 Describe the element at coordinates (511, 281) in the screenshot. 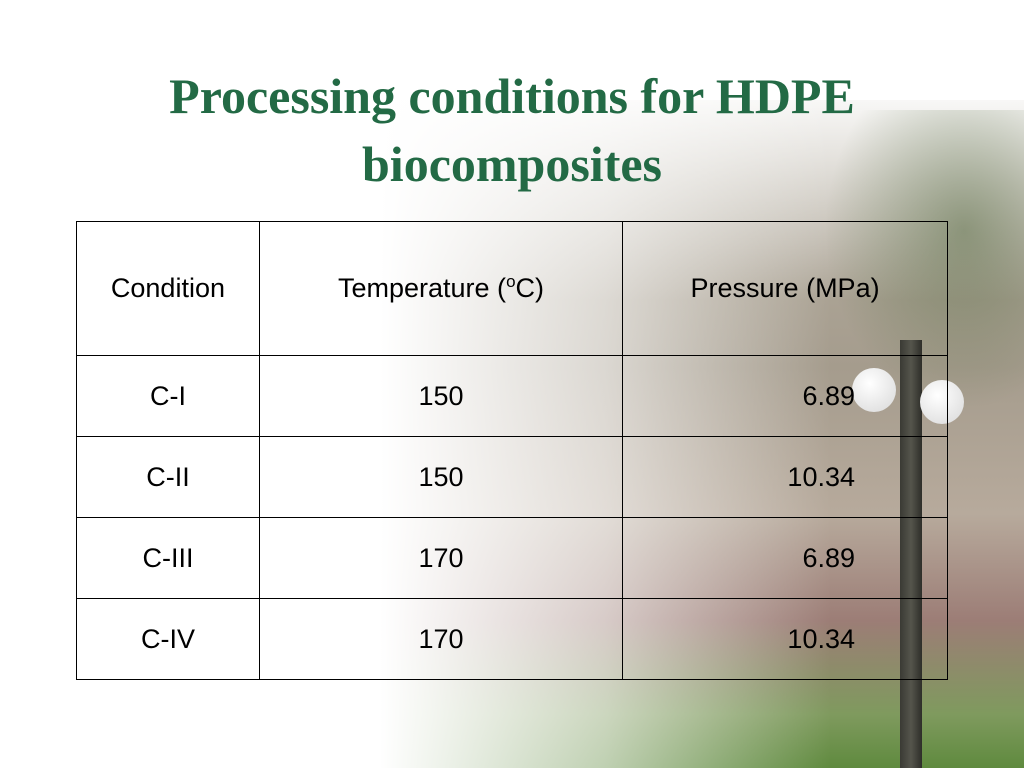

I see `header-superscript: o` at that location.